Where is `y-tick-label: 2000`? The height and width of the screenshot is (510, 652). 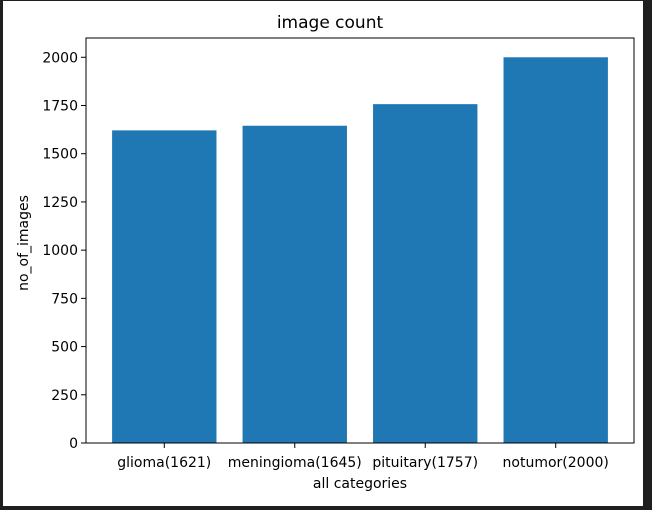 y-tick-label: 2000 is located at coordinates (60, 58).